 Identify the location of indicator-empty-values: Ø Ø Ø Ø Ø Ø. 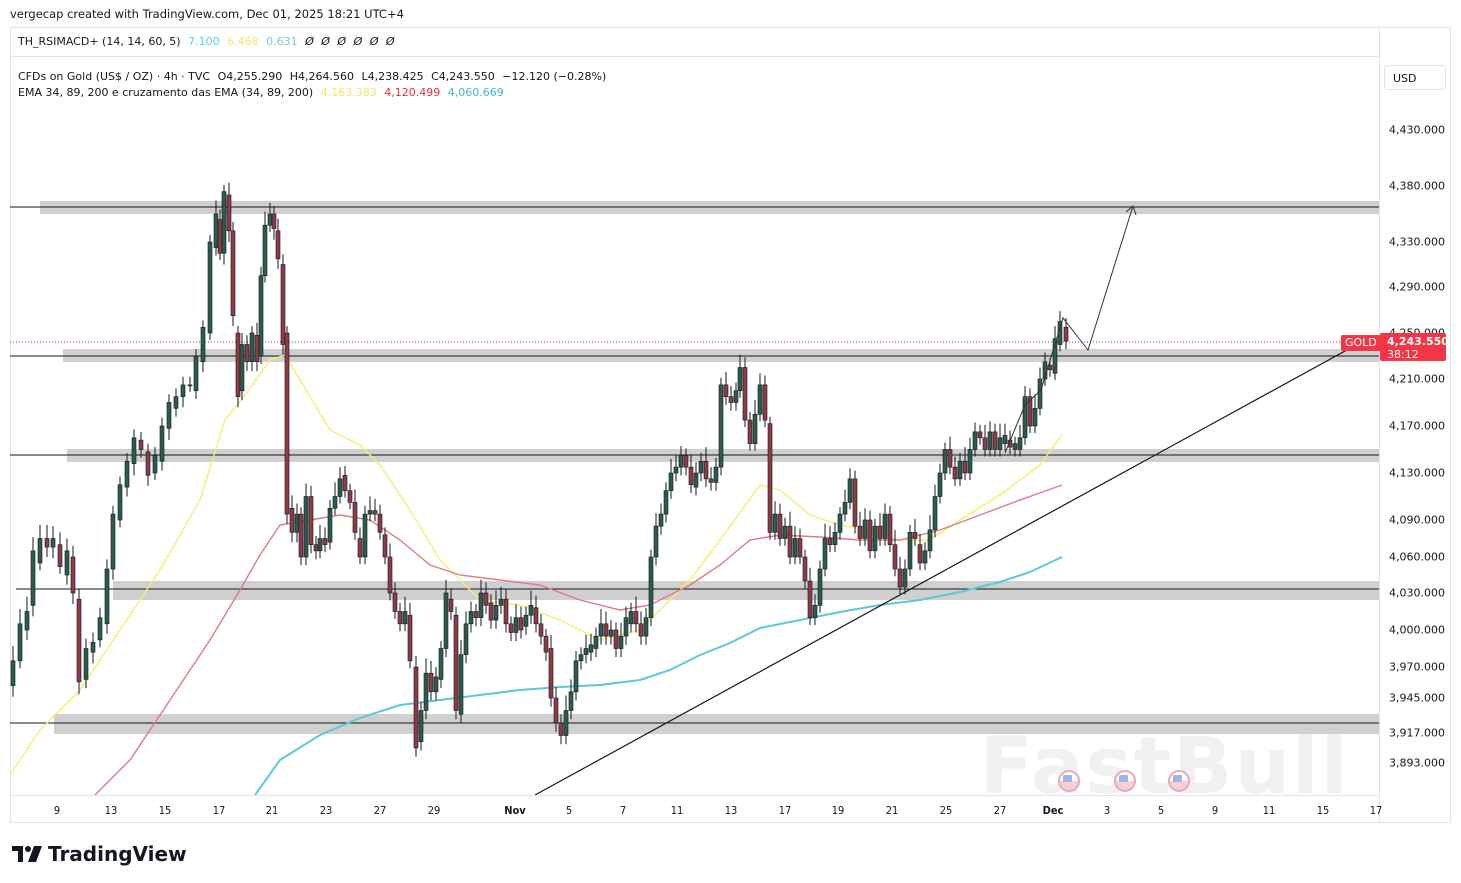
(351, 41).